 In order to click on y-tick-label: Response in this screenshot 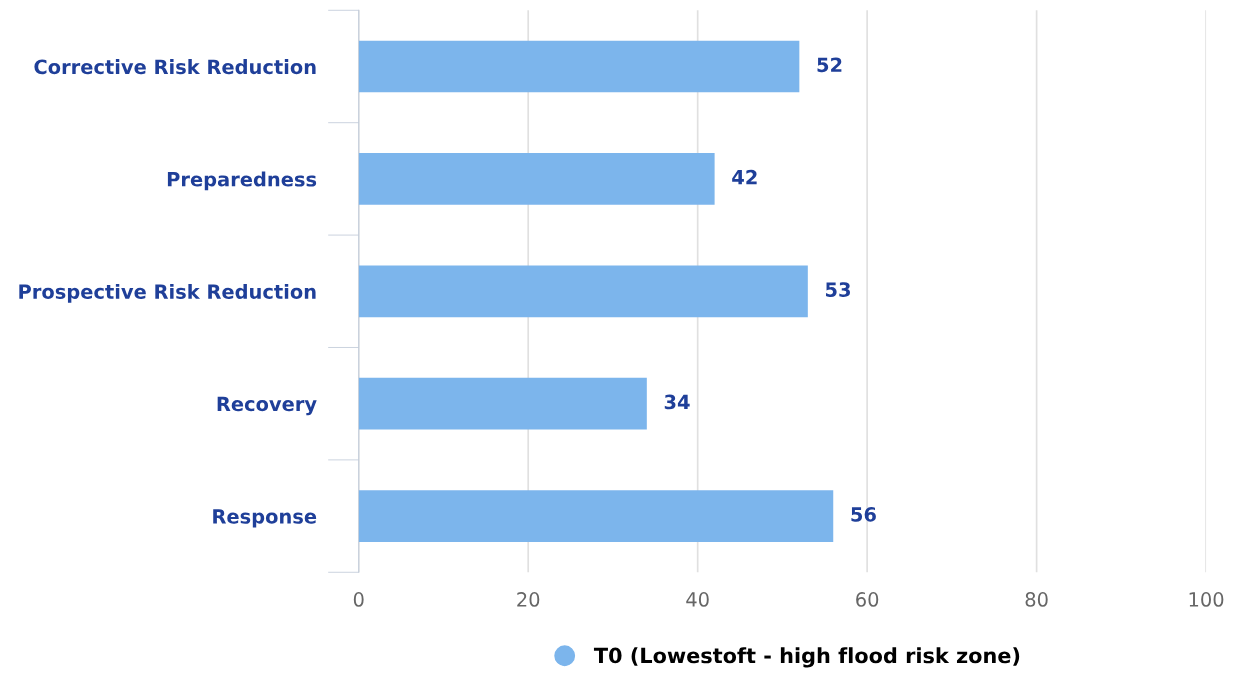, I will do `click(265, 518)`.